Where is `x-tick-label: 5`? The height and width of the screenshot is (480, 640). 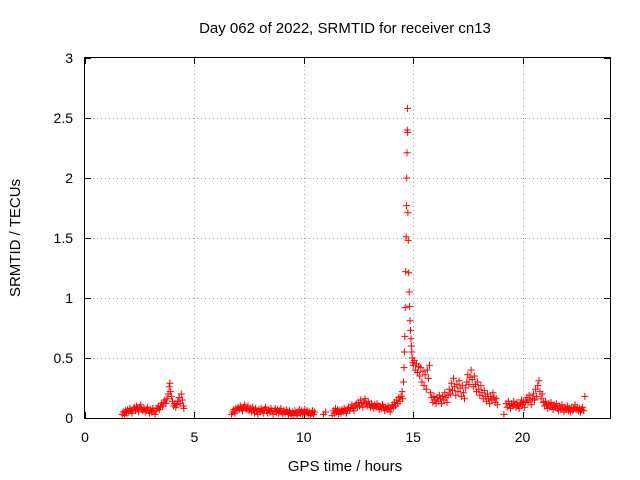
x-tick-label: 5 is located at coordinates (194, 437).